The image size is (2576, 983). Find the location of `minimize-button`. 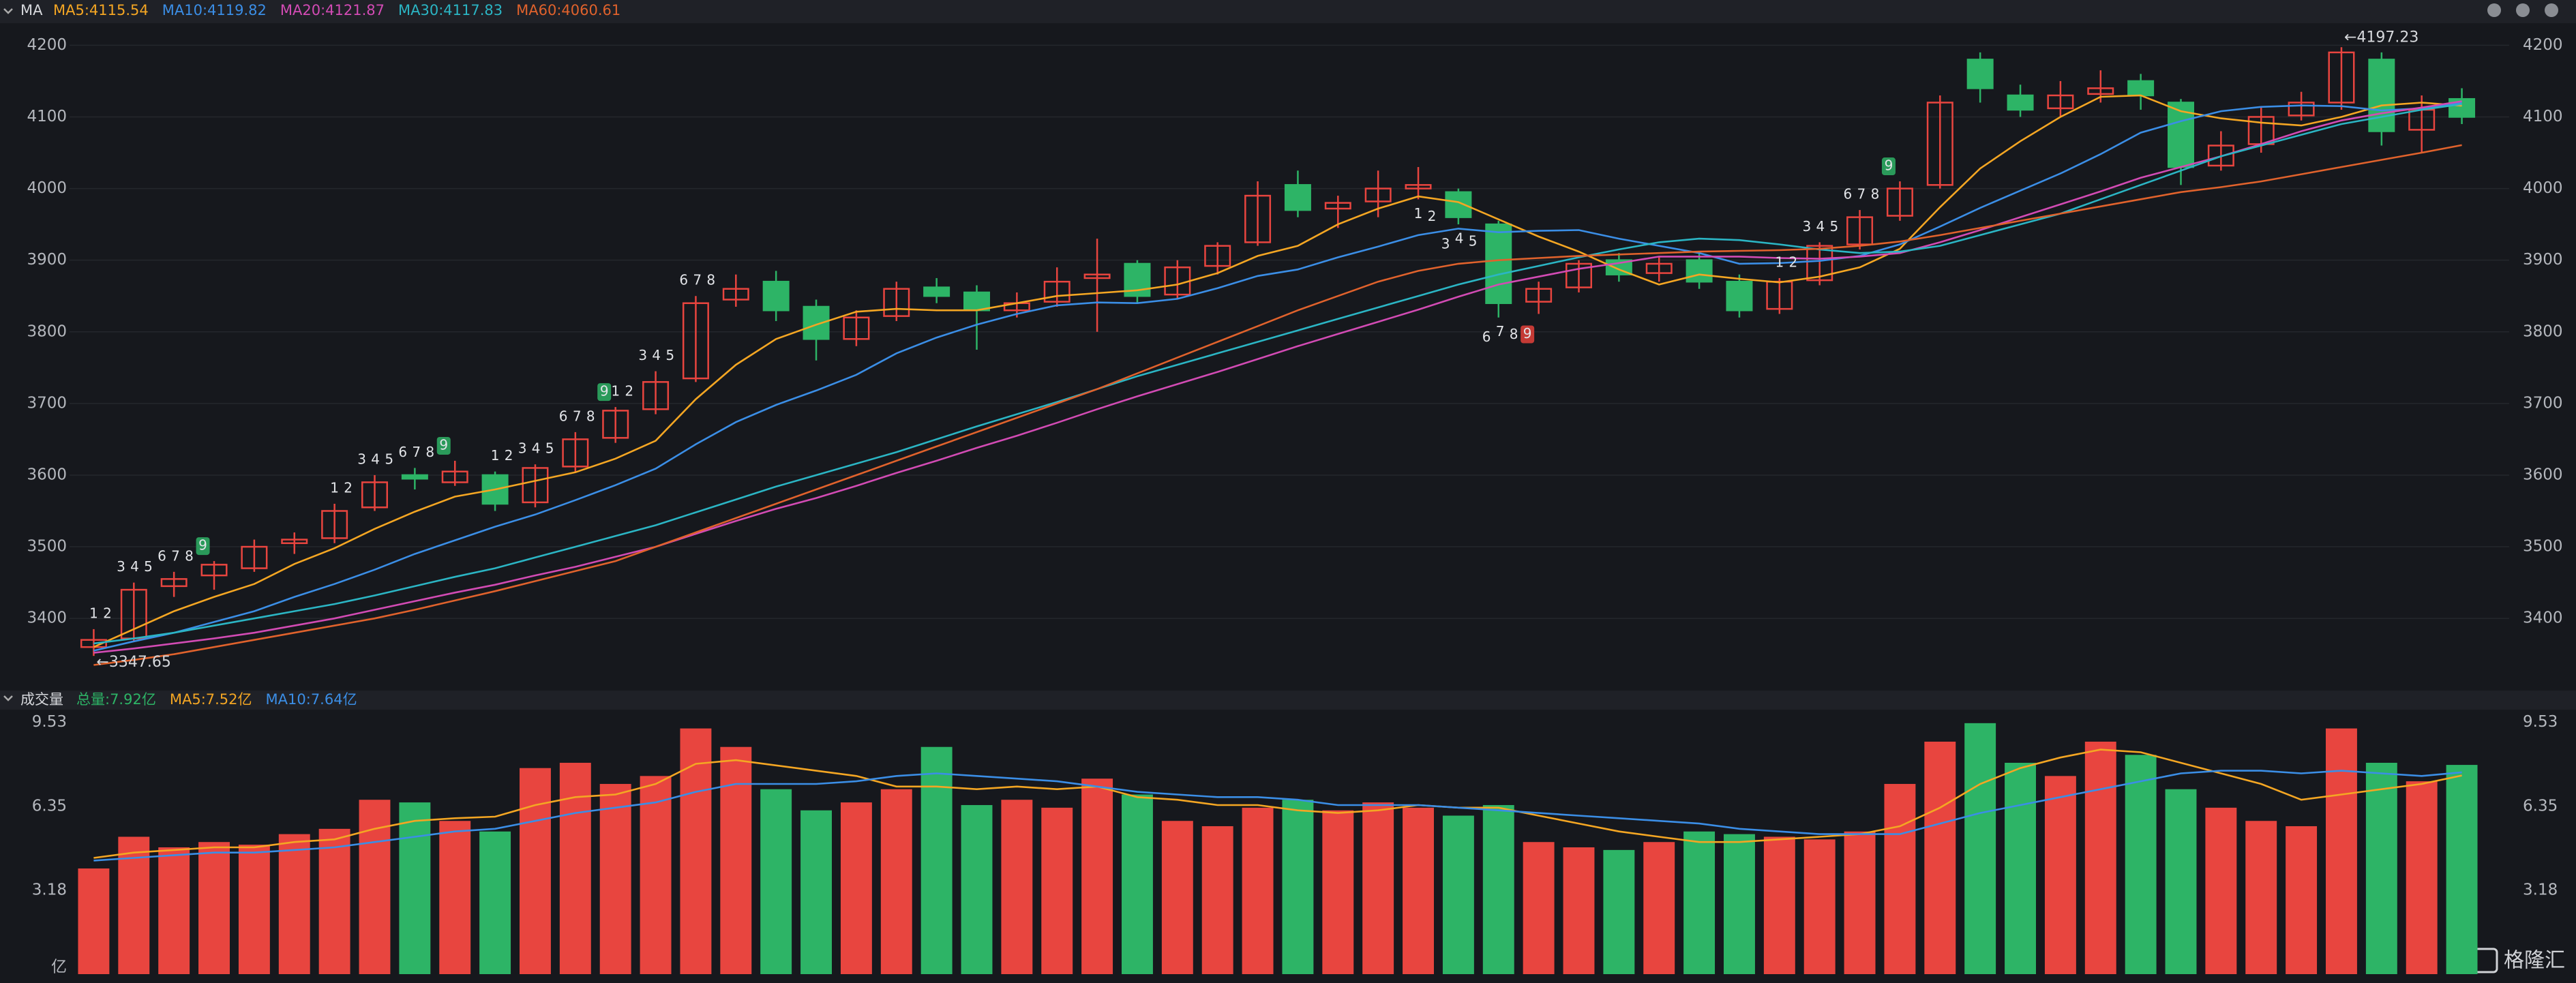

minimize-button is located at coordinates (2494, 10).